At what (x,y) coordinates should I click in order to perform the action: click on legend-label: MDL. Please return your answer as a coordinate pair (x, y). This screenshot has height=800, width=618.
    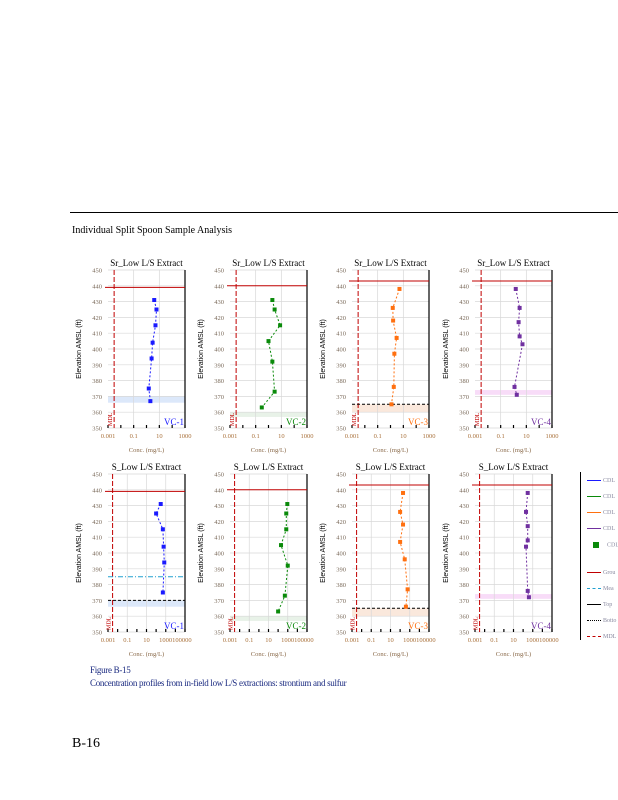
    Looking at the image, I should click on (610, 637).